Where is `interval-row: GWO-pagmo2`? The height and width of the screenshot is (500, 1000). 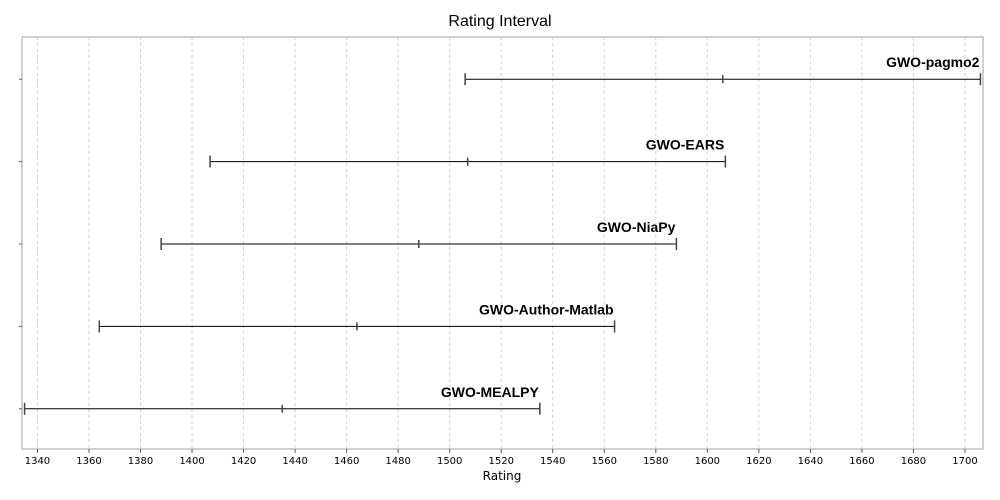 interval-row: GWO-pagmo2 is located at coordinates (723, 70).